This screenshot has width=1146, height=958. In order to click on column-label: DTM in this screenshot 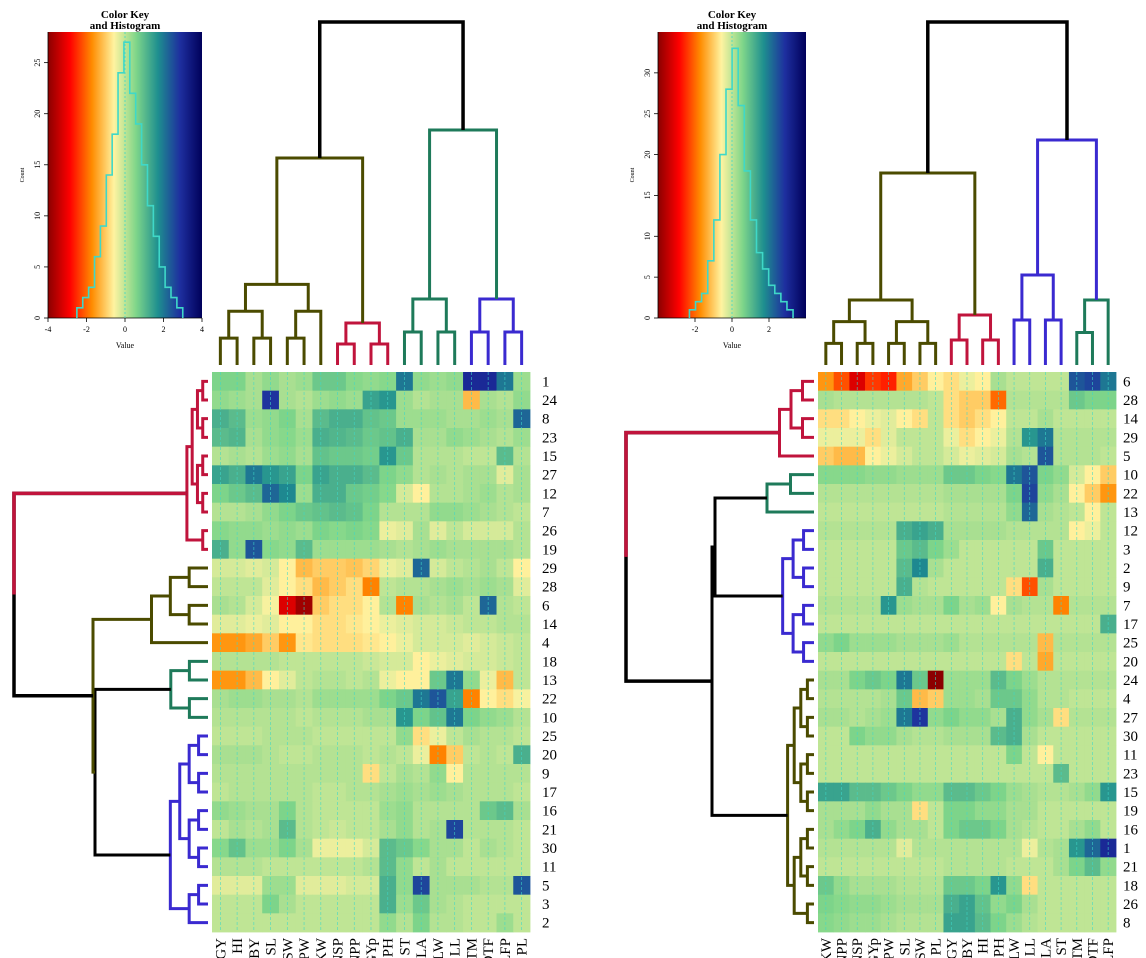, I will do `click(472, 948)`.